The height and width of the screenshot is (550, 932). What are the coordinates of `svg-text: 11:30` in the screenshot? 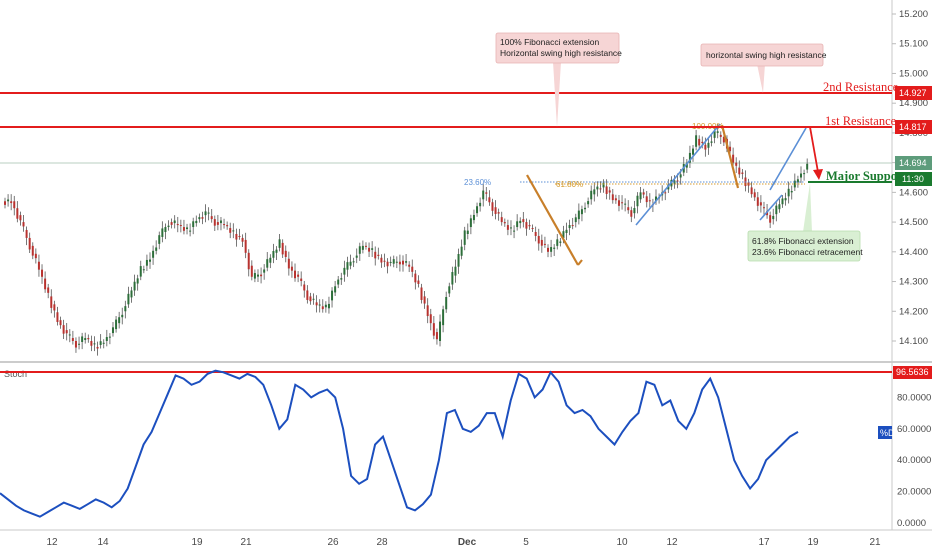 It's located at (913, 179).